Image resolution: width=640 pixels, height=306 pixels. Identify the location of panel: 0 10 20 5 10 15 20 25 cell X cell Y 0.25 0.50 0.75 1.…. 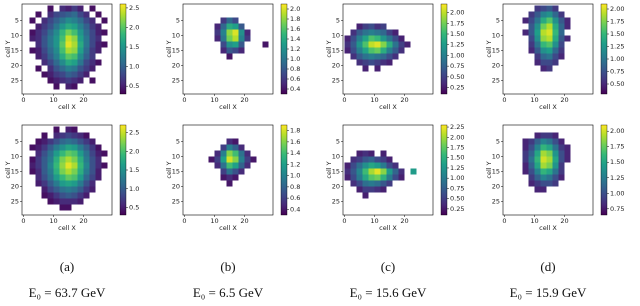
(394, 177).